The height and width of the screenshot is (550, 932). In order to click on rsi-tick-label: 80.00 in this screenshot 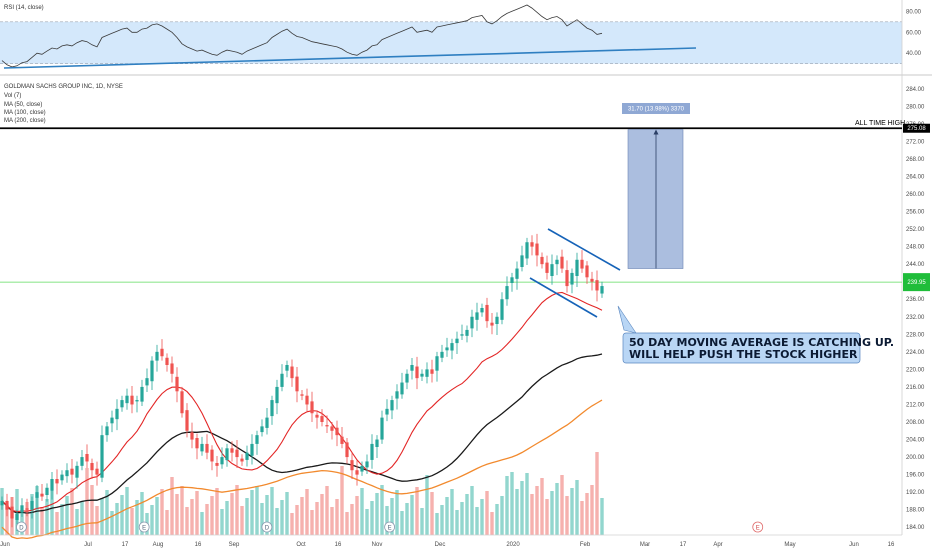, I will do `click(914, 12)`.